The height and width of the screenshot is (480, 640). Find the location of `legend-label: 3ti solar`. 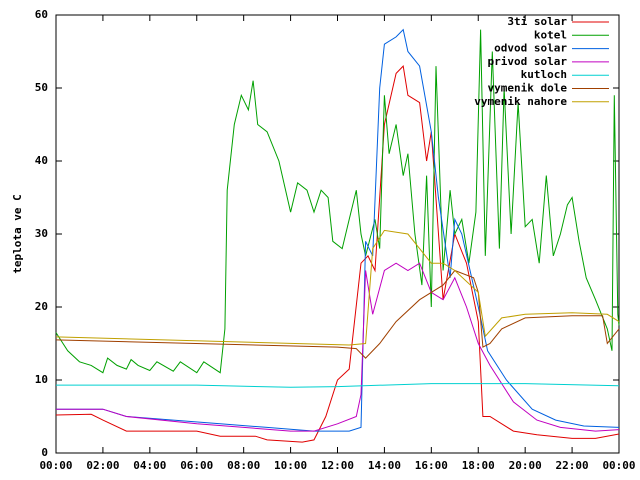

legend-label: 3ti solar is located at coordinates (537, 21).